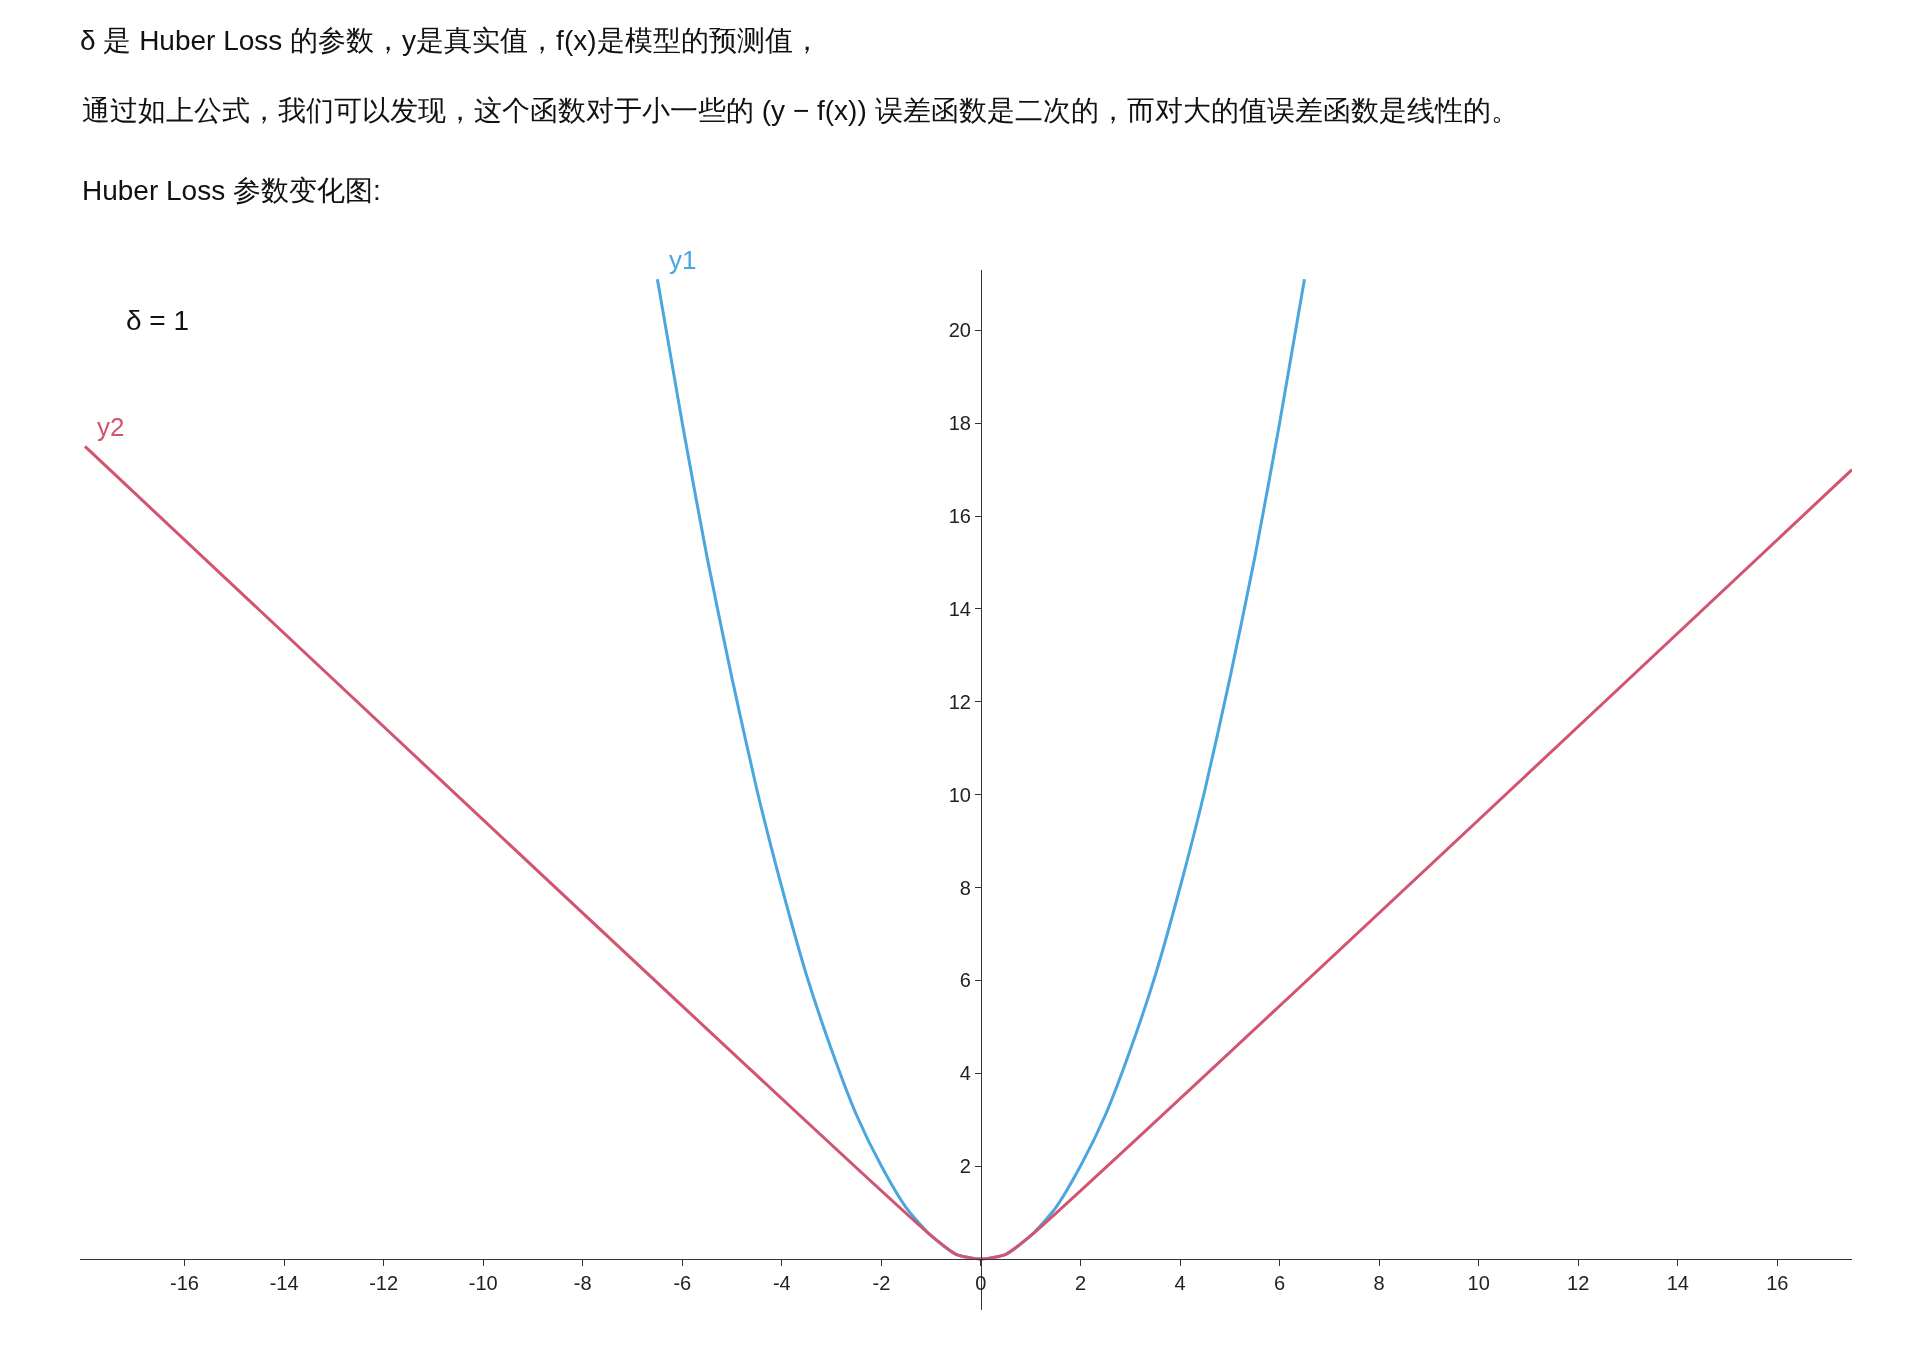 This screenshot has height=1360, width=1912. I want to click on series-label: y2, so click(111, 427).